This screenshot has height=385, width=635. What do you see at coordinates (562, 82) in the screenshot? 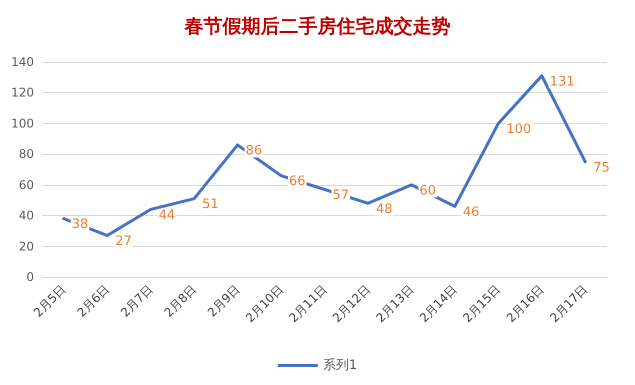
I see `data-label: 131` at bounding box center [562, 82].